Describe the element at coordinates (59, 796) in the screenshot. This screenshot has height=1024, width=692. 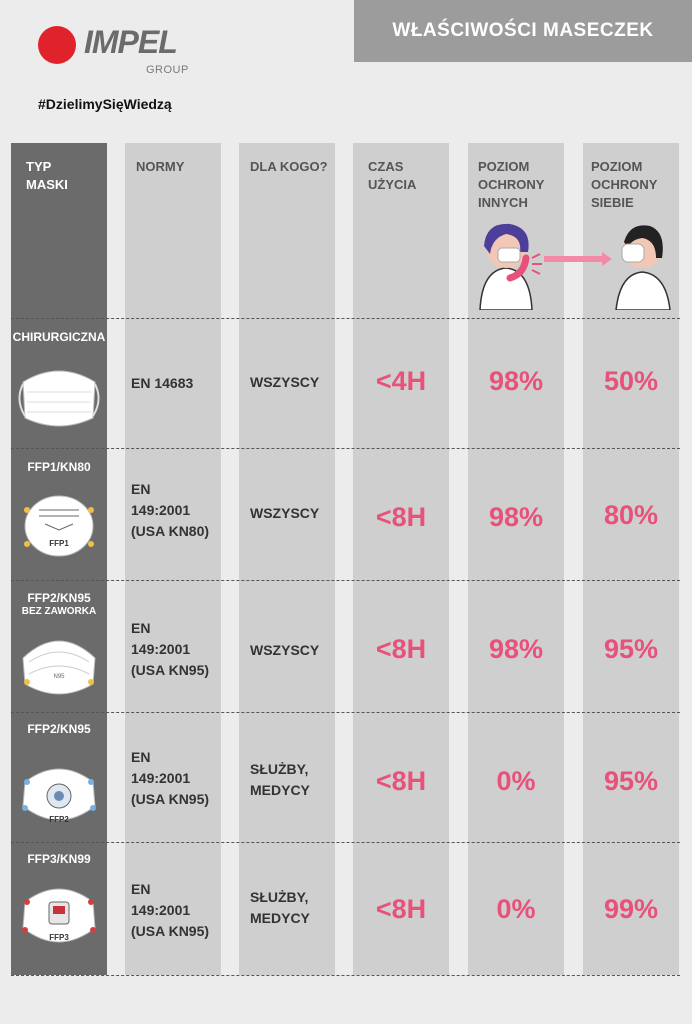
I see `ffp2-valve-mask-icon: FFP2` at that location.